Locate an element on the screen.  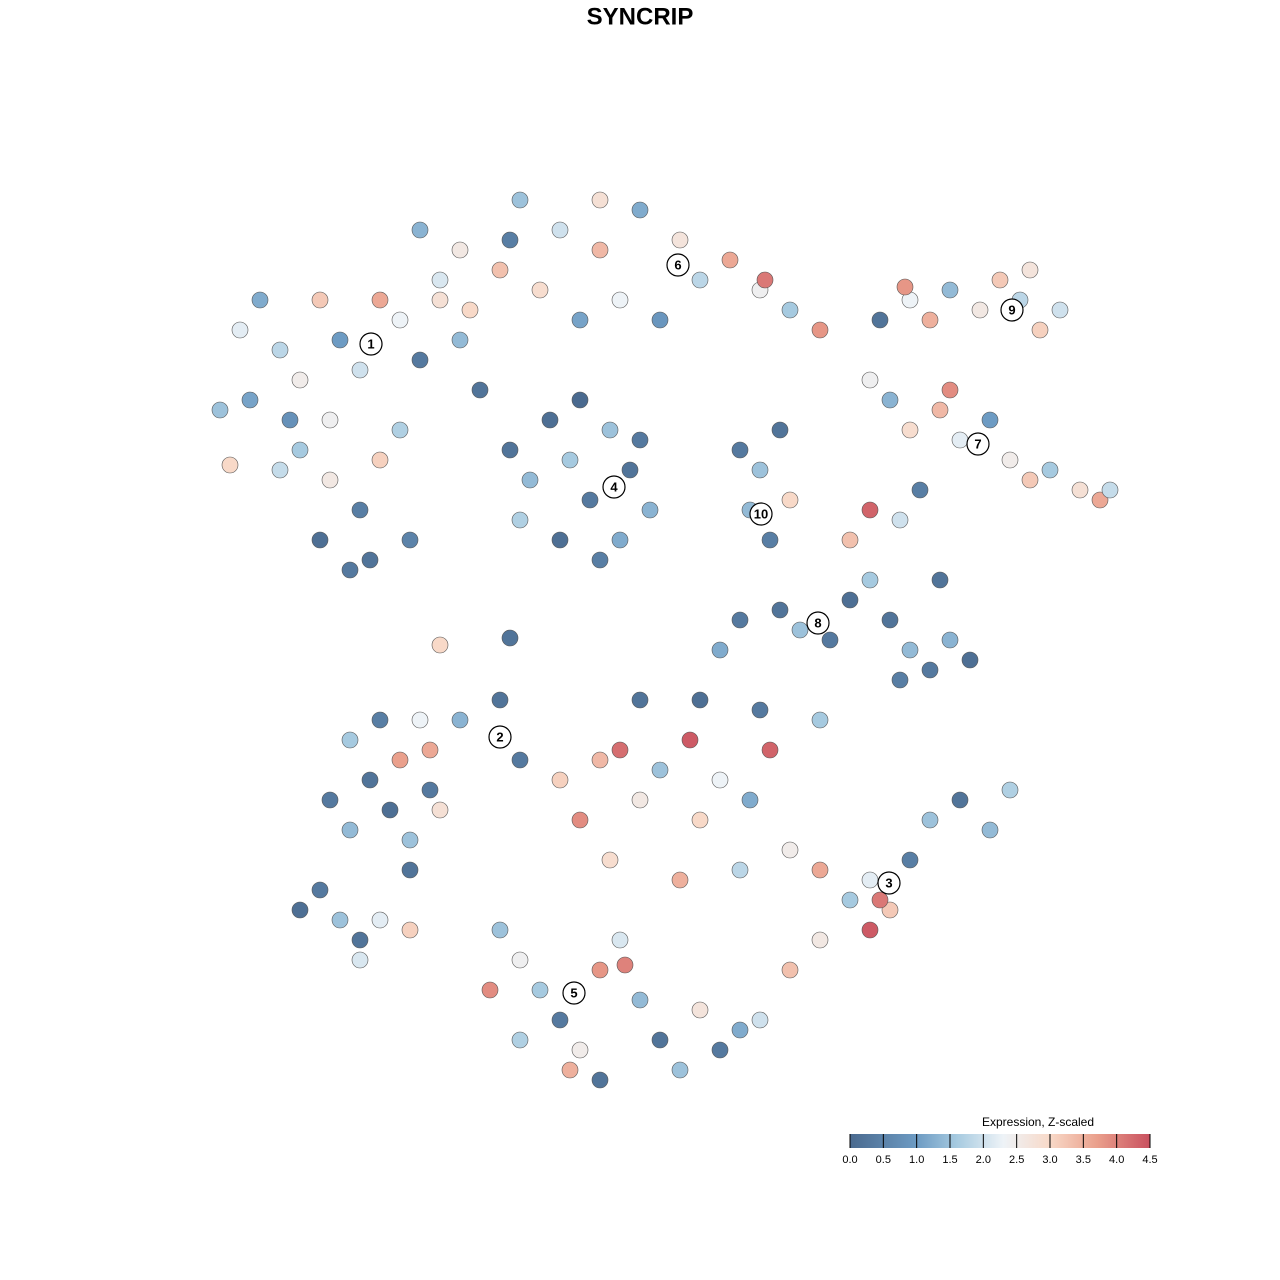
cluster-label: 8 is located at coordinates (817, 622).